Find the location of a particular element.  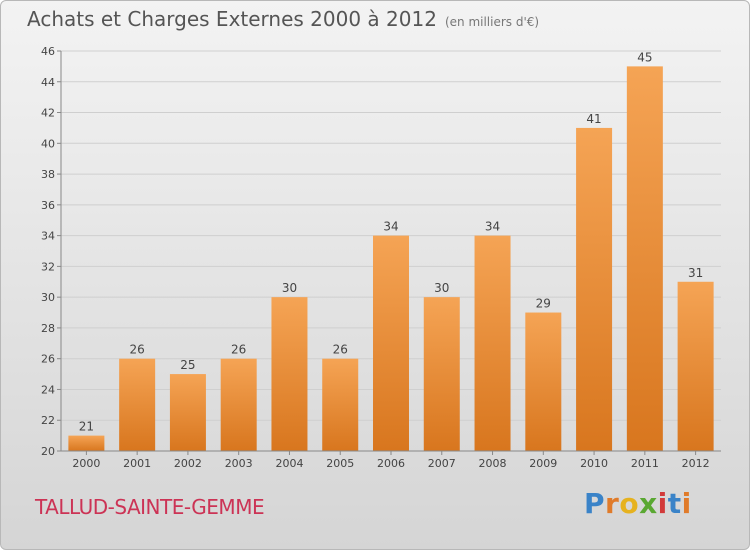

x-tick-label: 2003 is located at coordinates (239, 463).